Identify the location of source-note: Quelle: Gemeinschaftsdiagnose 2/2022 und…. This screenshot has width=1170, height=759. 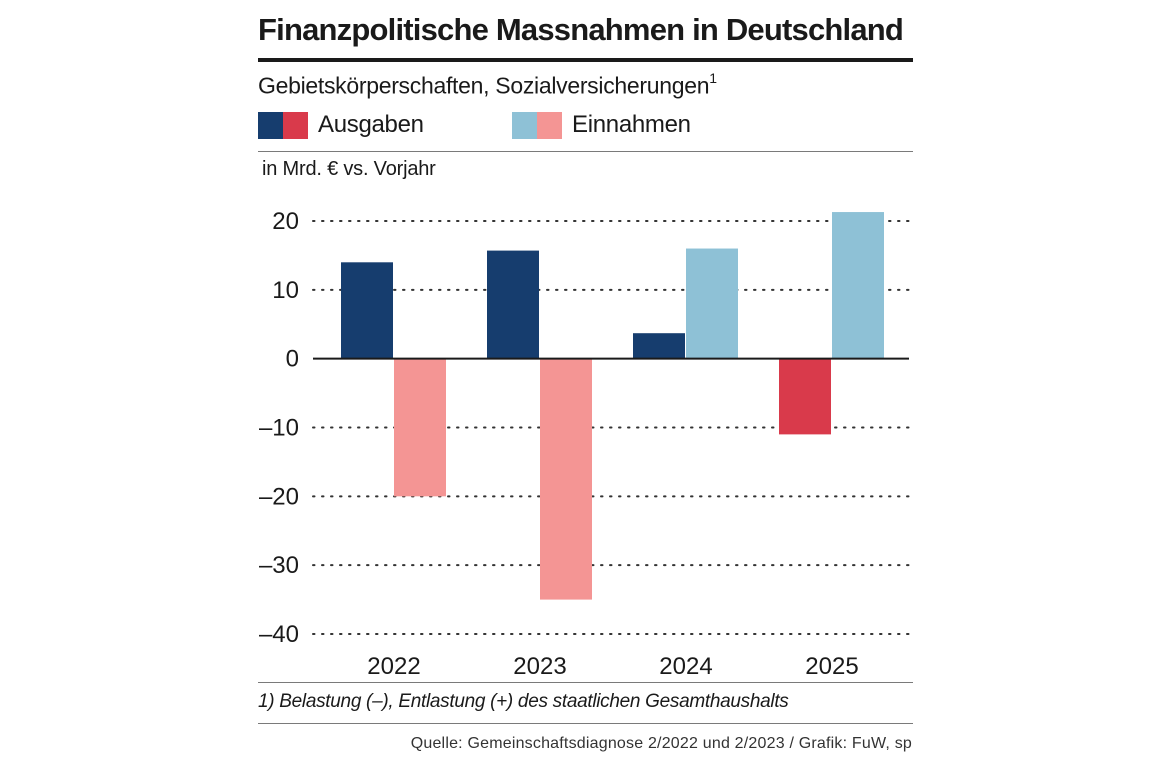
(661, 743).